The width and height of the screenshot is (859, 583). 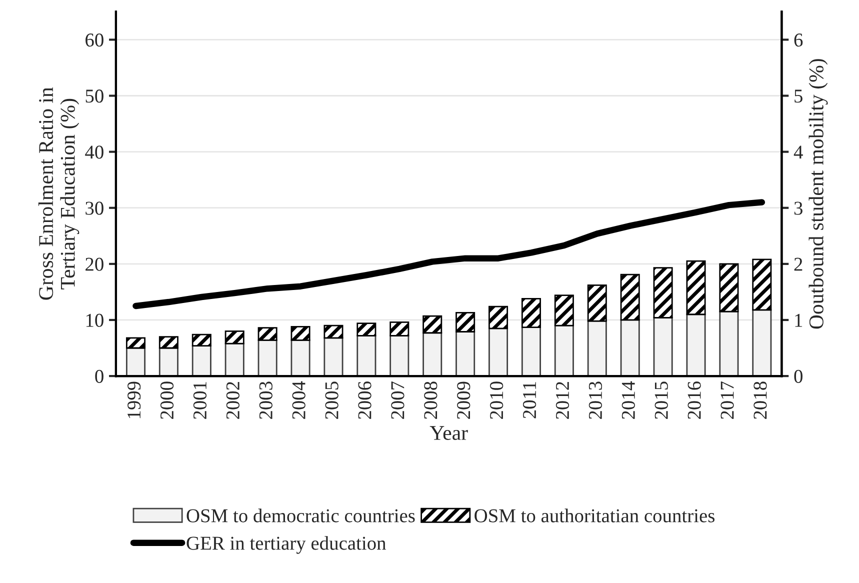 I want to click on y2-tick-label: 1, so click(x=798, y=320).